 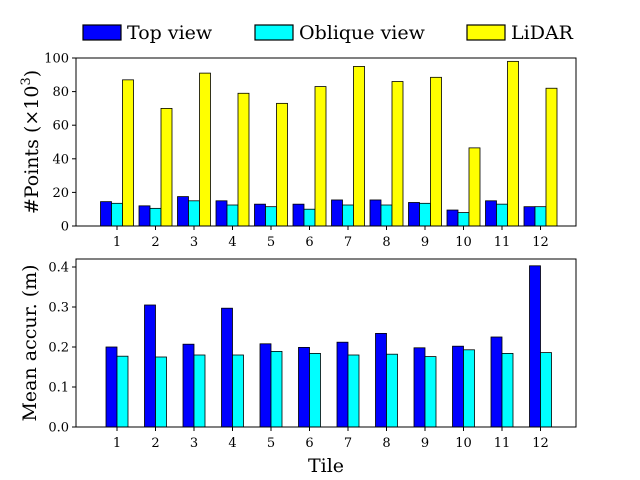 I want to click on points-x-tick-label: 8, so click(x=386, y=242).